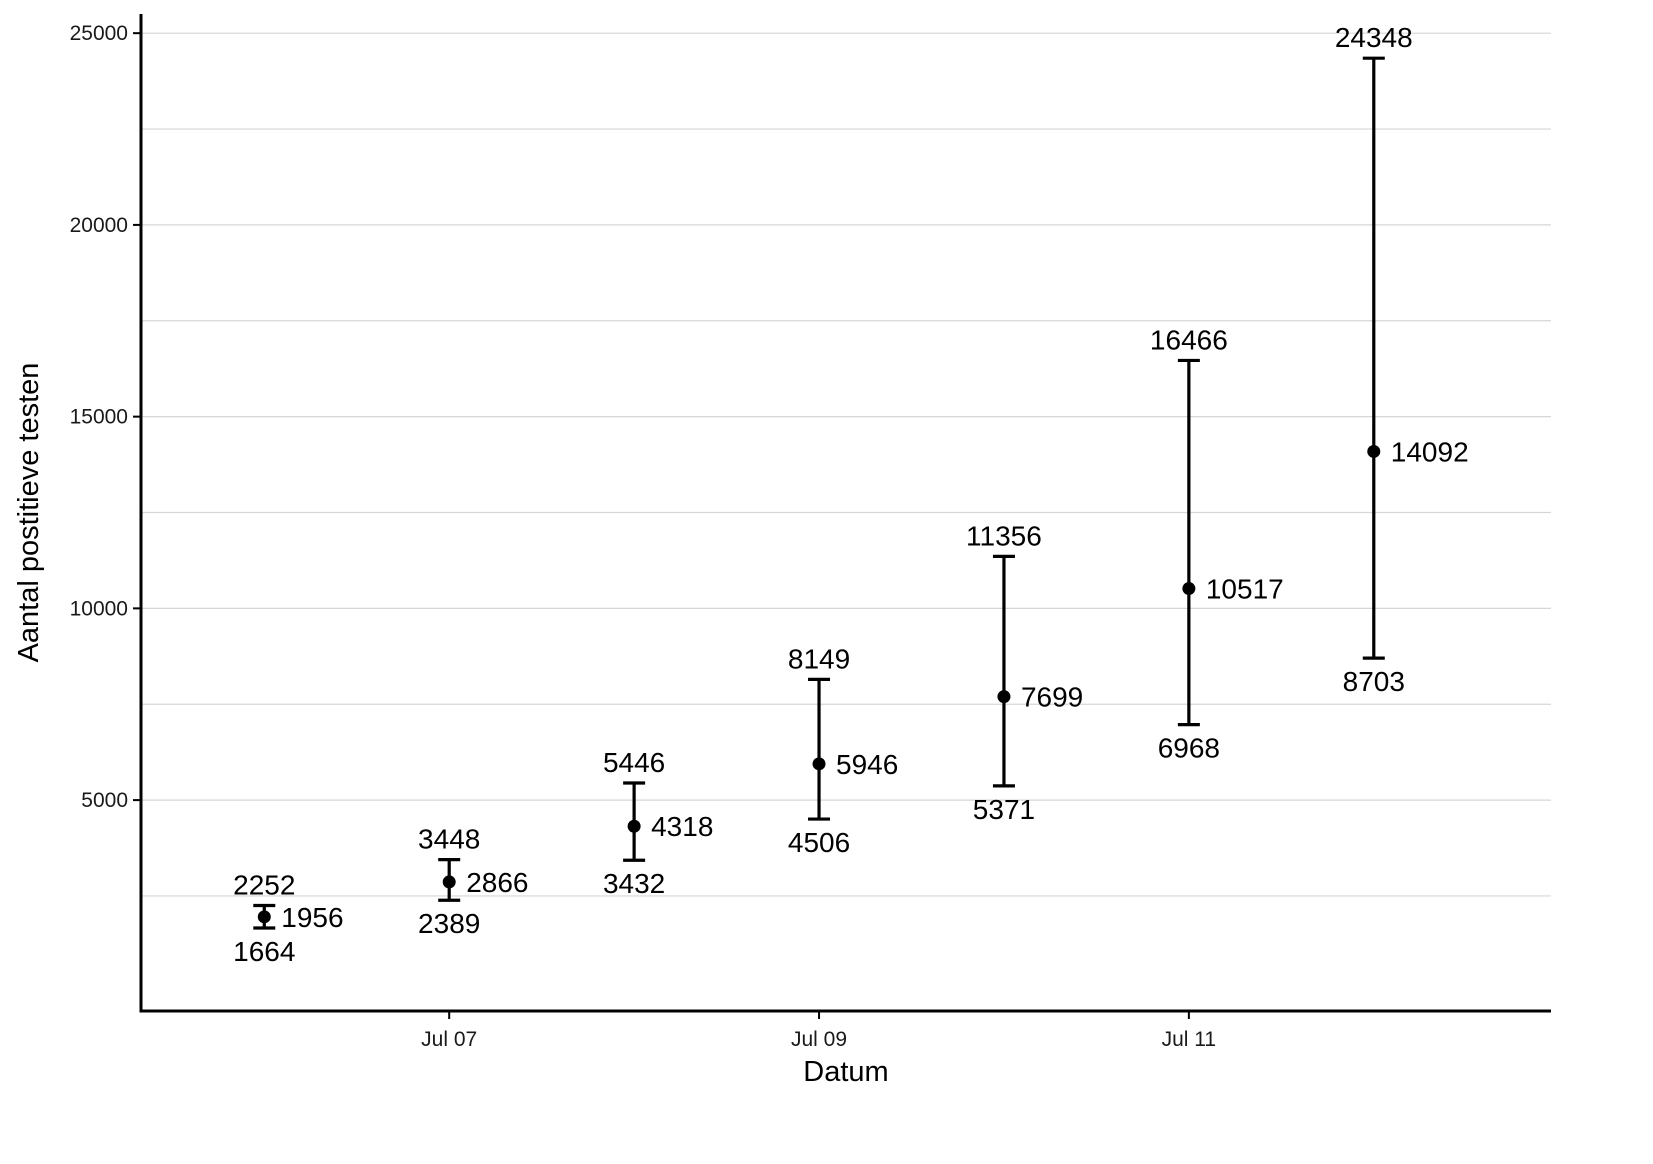 Image resolution: width=1653 pixels, height=1164 pixels. What do you see at coordinates (1374, 37) in the screenshot?
I see `upper-bound-label: 24348` at bounding box center [1374, 37].